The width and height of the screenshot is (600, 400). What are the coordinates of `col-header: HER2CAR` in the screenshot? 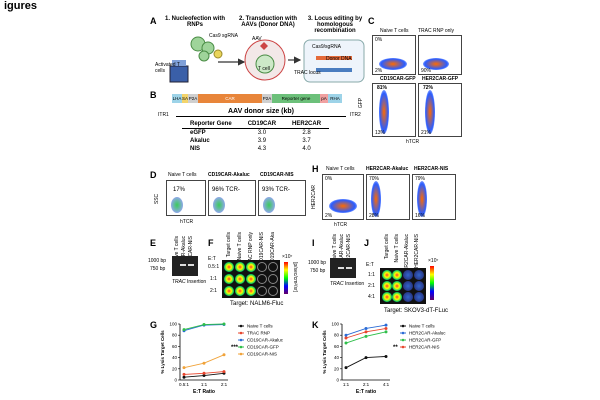 It's located at (307, 124).